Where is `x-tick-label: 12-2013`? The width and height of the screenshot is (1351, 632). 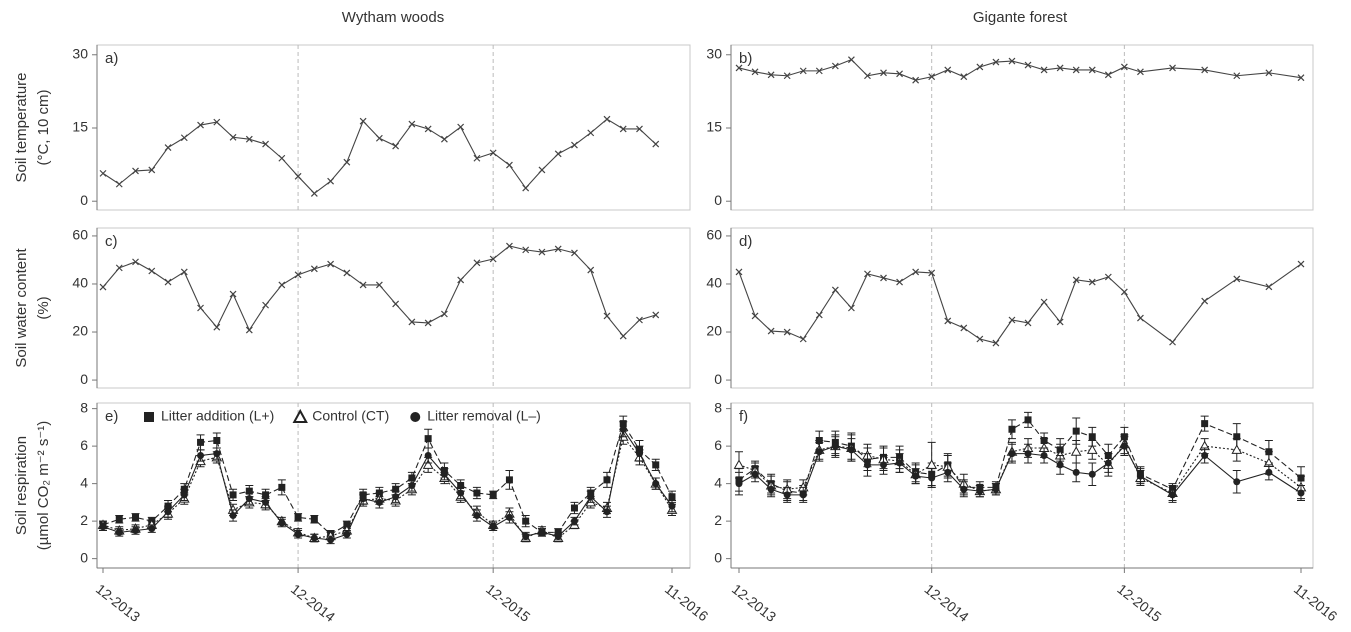 x-tick-label: 12-2013 is located at coordinates (118, 603).